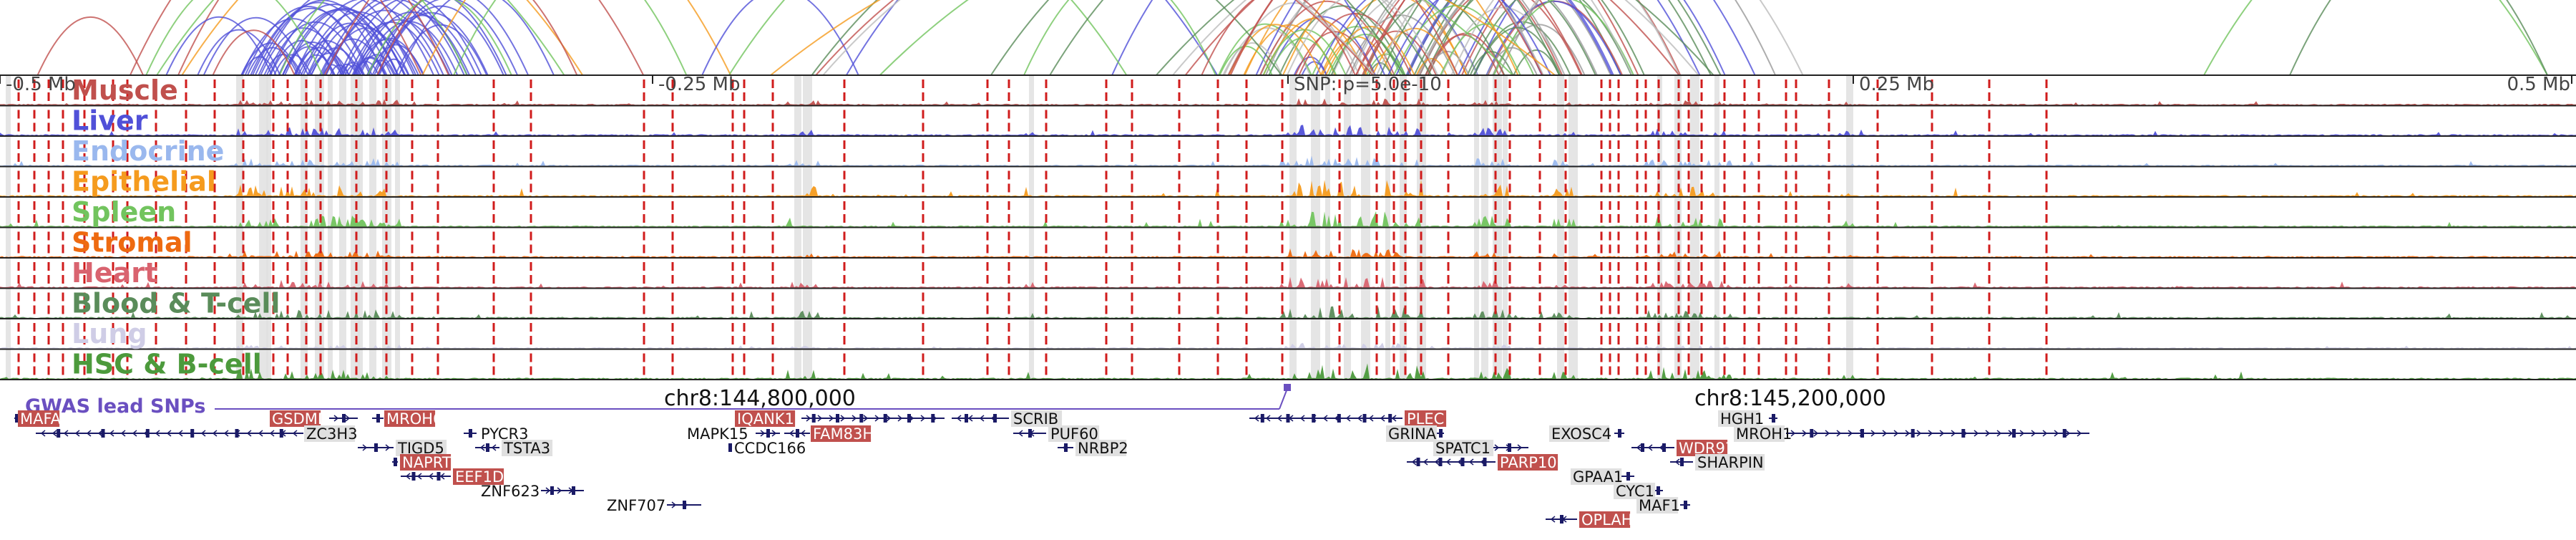  Describe the element at coordinates (636, 505) in the screenshot. I see `gene-name: ZNF707` at that location.